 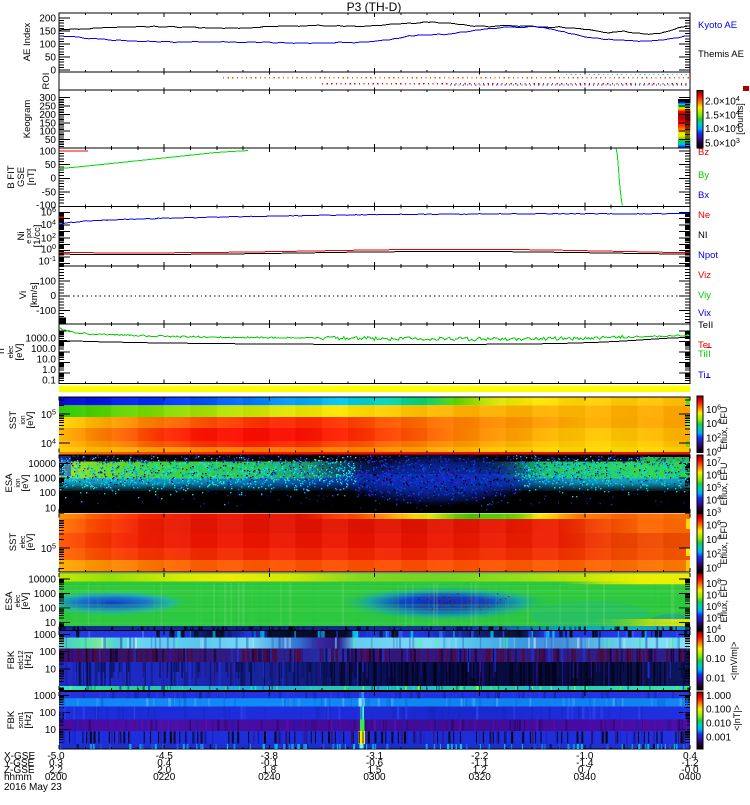 What do you see at coordinates (704, 275) in the screenshot?
I see `svg-text: Viz` at bounding box center [704, 275].